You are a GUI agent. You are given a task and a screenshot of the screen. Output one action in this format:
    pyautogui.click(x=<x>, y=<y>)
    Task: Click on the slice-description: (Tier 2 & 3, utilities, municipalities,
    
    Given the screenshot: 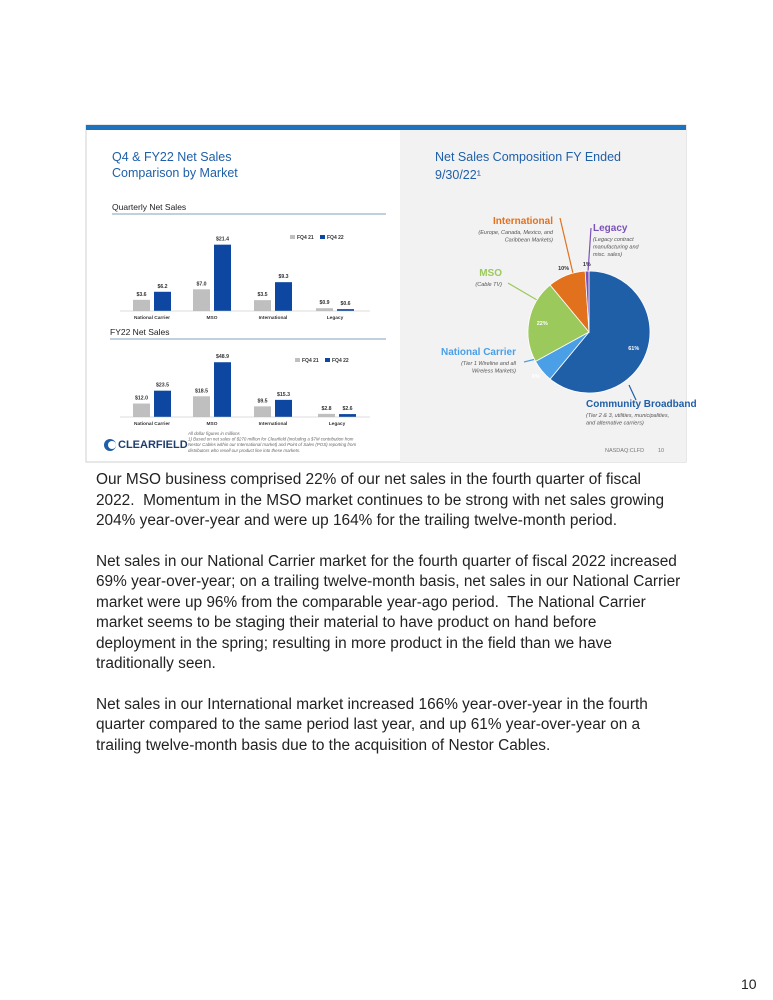 What is the action you would take?
    pyautogui.click(x=627, y=416)
    